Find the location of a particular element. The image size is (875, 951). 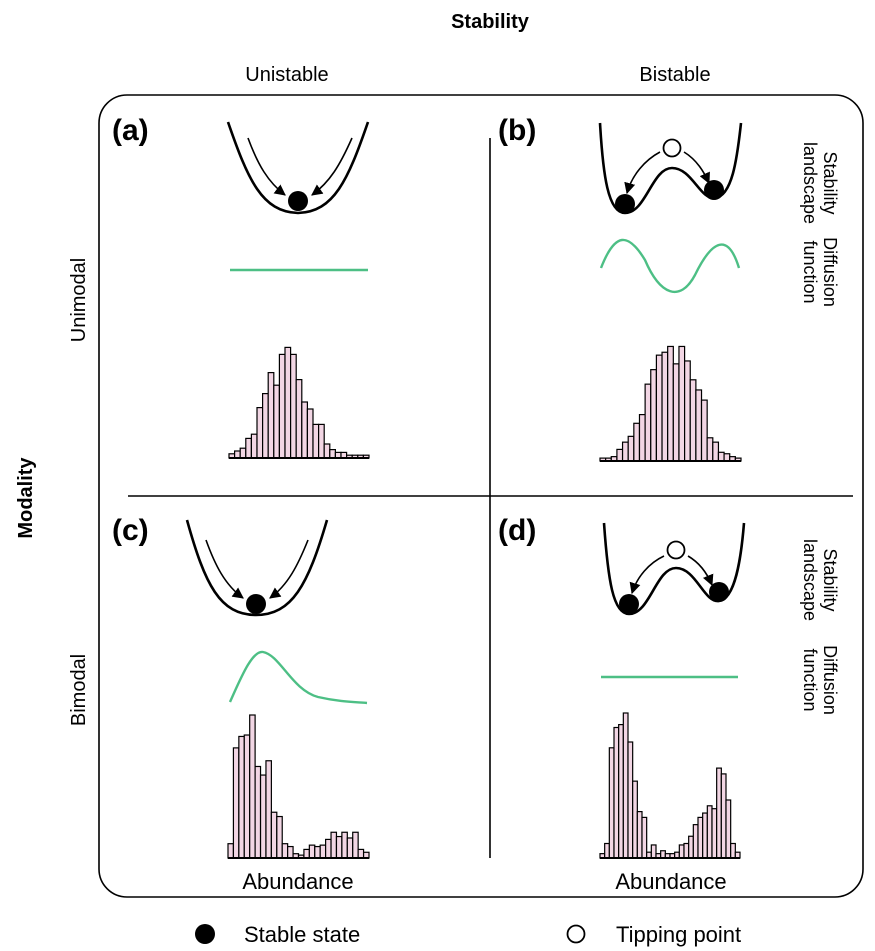

landscape-curve-c is located at coordinates (257, 568).